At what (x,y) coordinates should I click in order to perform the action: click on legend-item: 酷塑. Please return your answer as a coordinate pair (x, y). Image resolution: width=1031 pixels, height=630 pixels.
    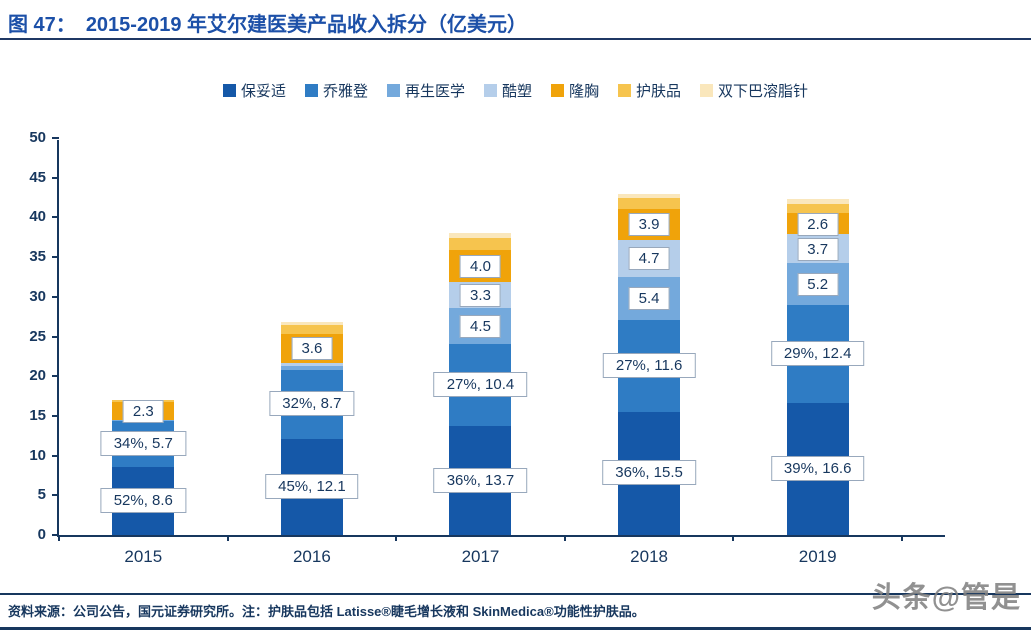
    Looking at the image, I should click on (507, 90).